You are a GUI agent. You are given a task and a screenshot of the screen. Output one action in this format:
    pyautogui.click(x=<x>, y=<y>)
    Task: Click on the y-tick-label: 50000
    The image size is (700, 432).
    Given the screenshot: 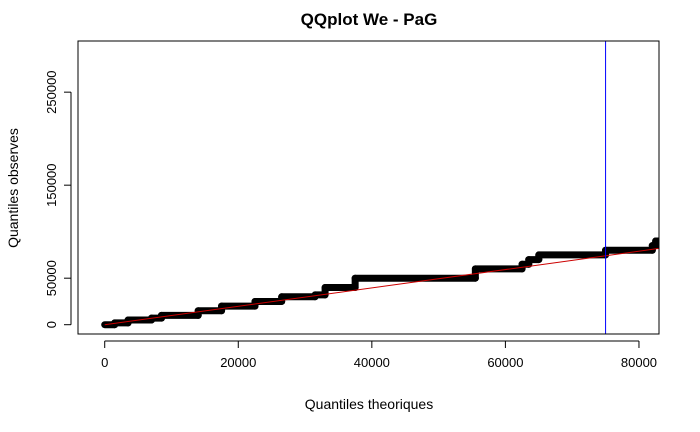 What is the action you would take?
    pyautogui.click(x=51, y=278)
    